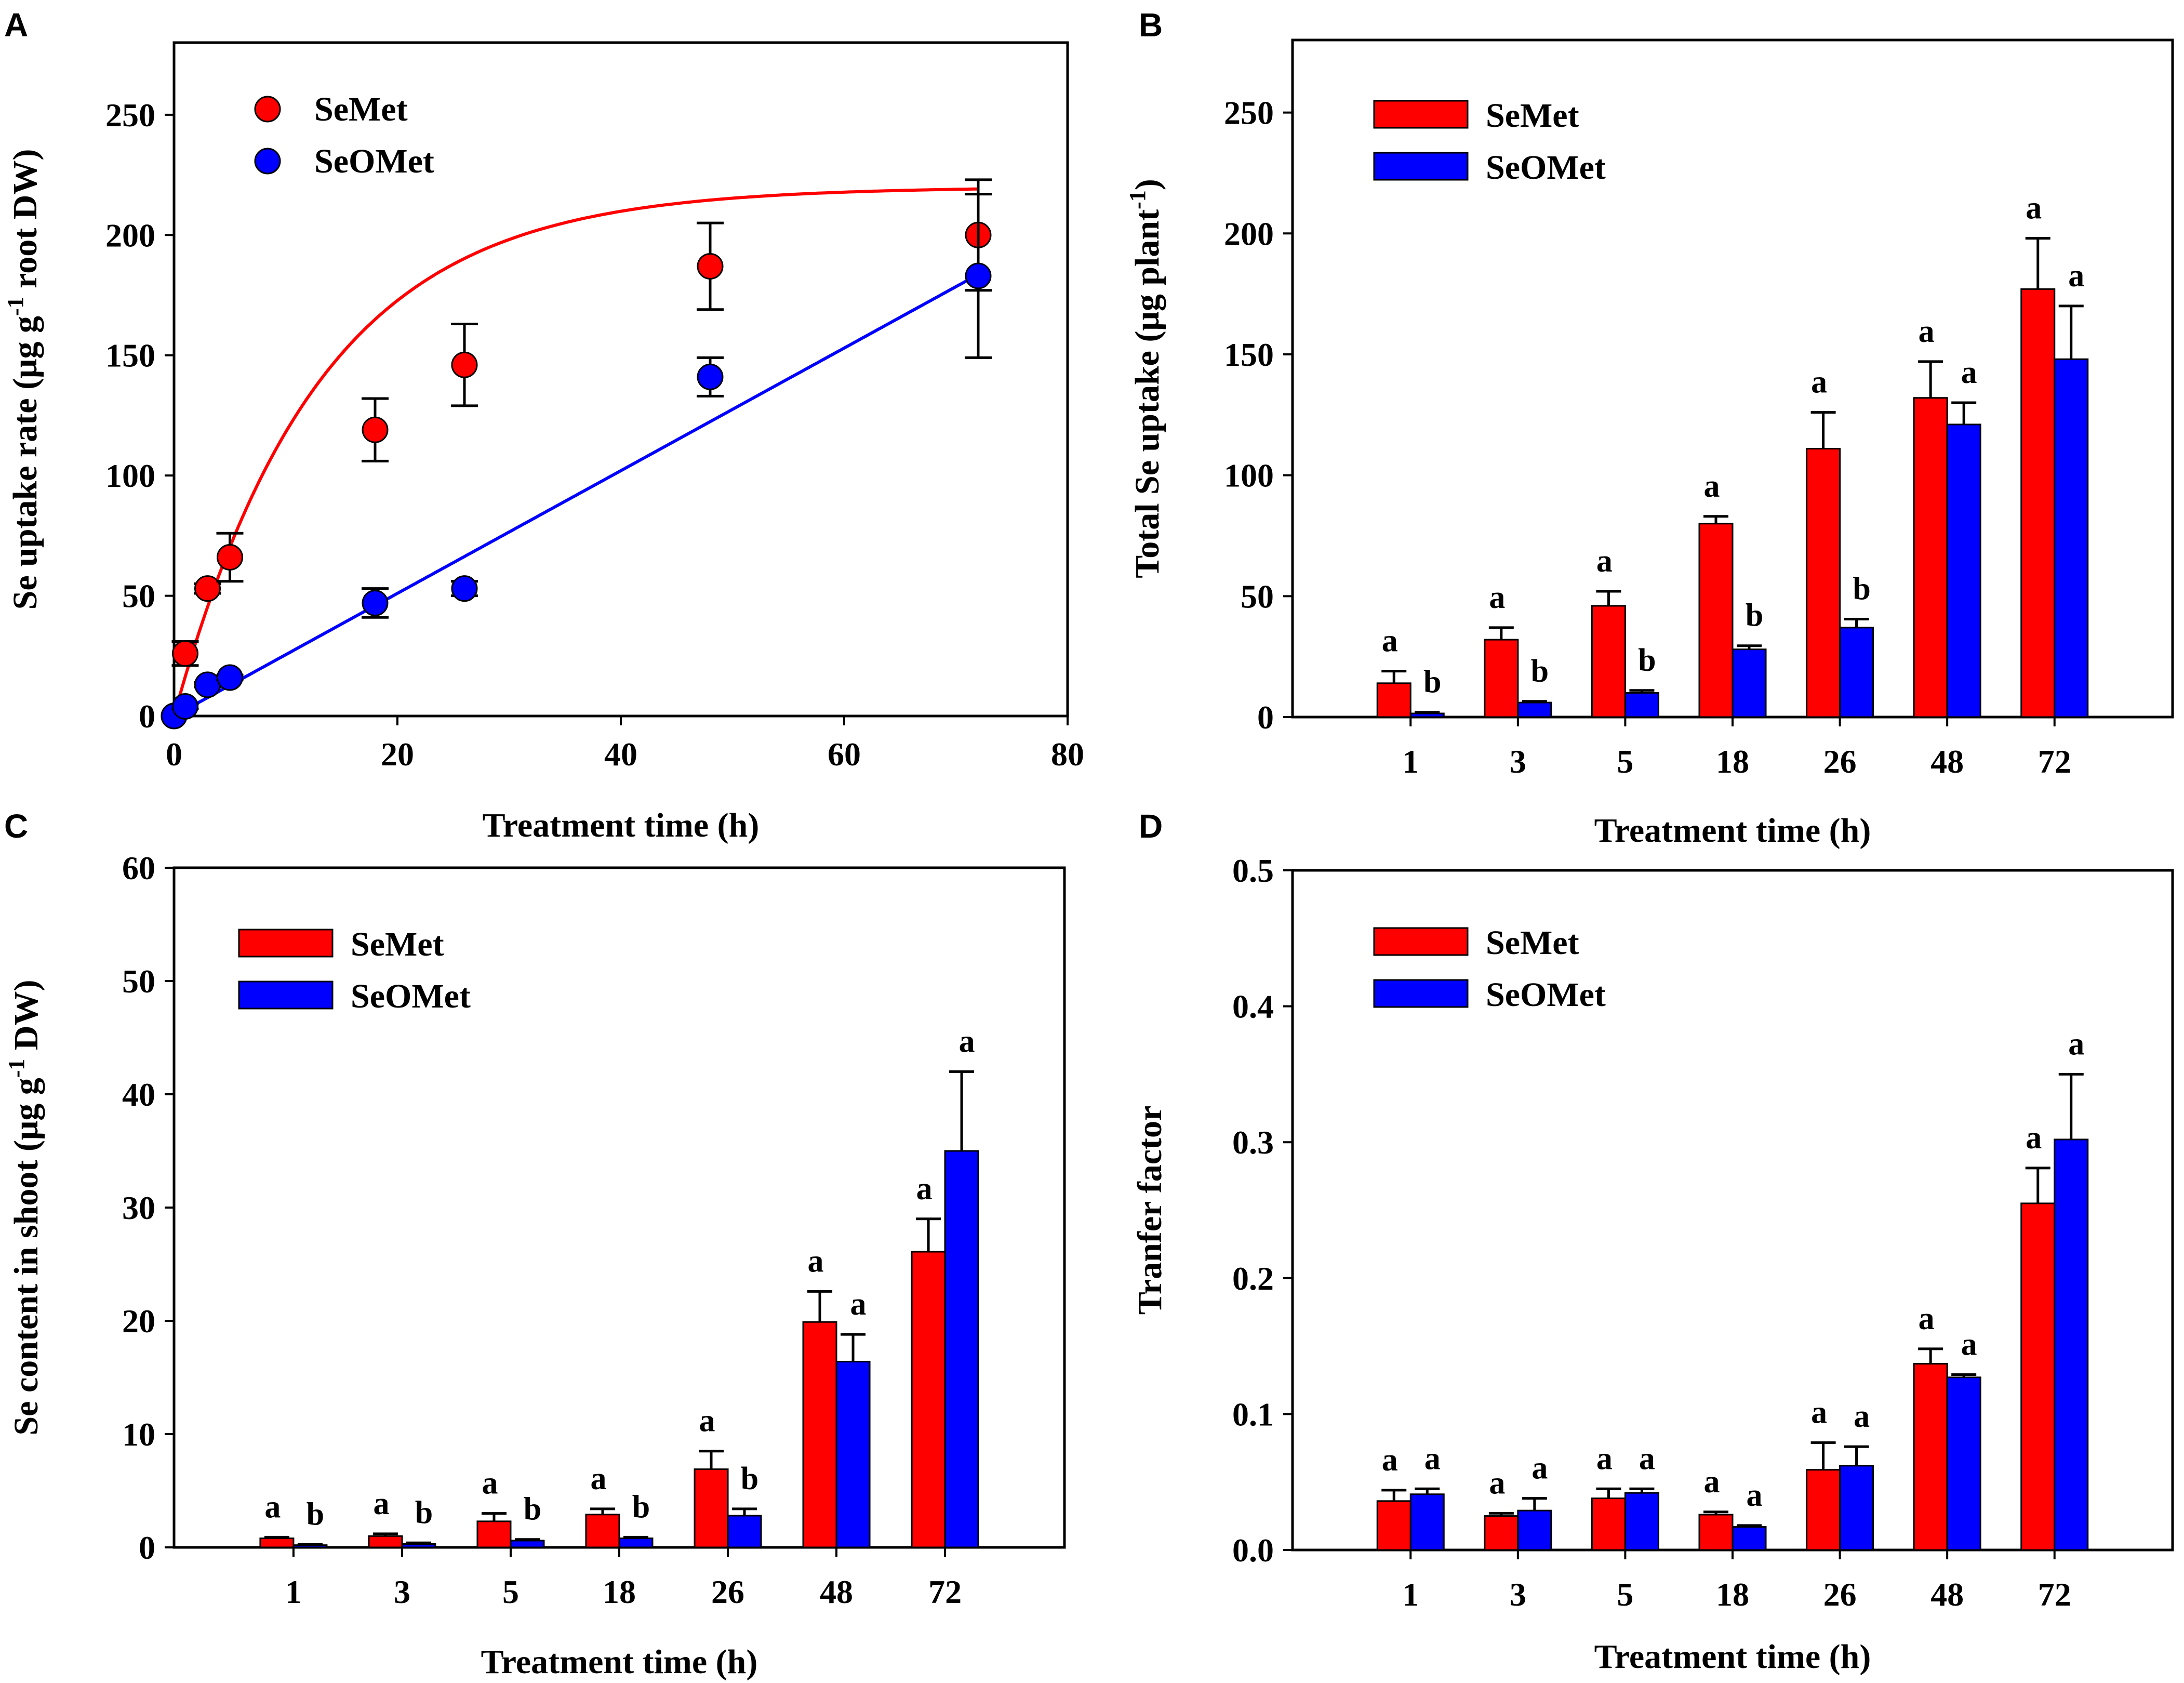  Describe the element at coordinates (1421, 994) in the screenshot. I see `legend-swatch-seomet` at that location.